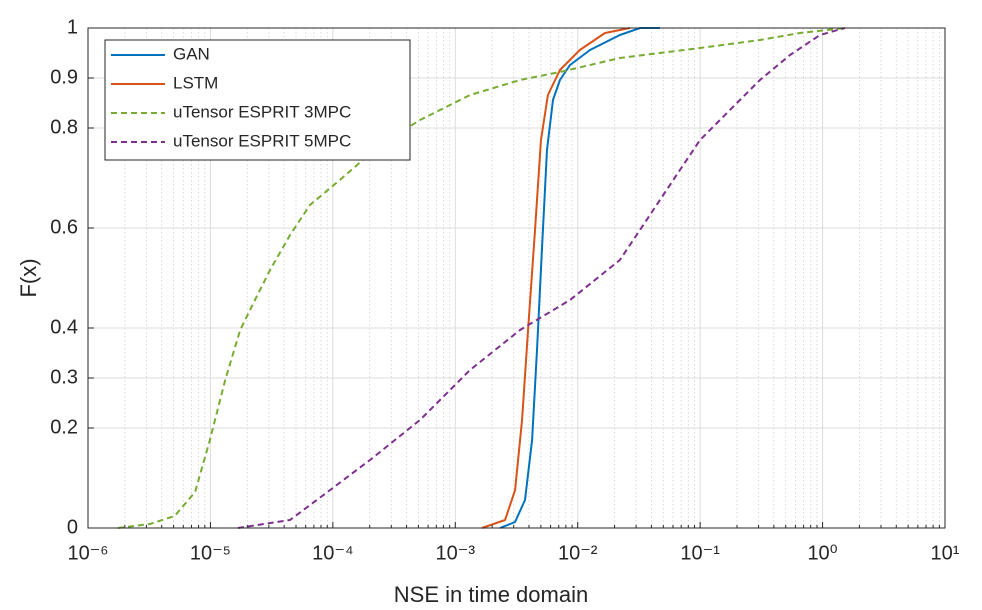  I want to click on y-tick-label: 0.8, so click(64, 127).